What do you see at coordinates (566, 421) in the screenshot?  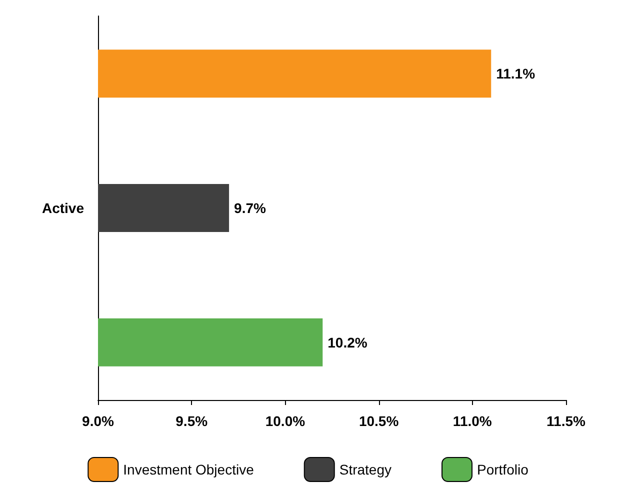 I see `x-tick-label: 11.5%` at bounding box center [566, 421].